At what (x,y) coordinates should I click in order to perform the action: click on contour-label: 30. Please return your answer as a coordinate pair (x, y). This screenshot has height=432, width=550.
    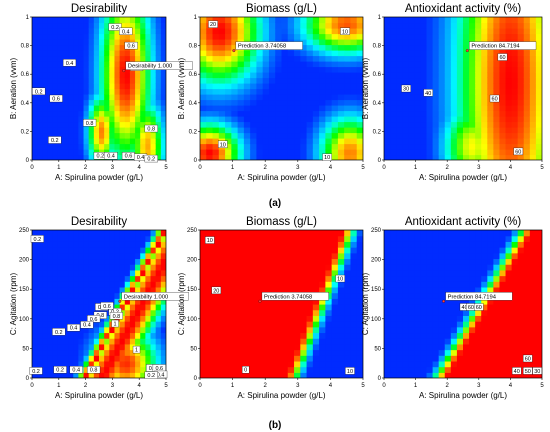
    Looking at the image, I should click on (537, 372).